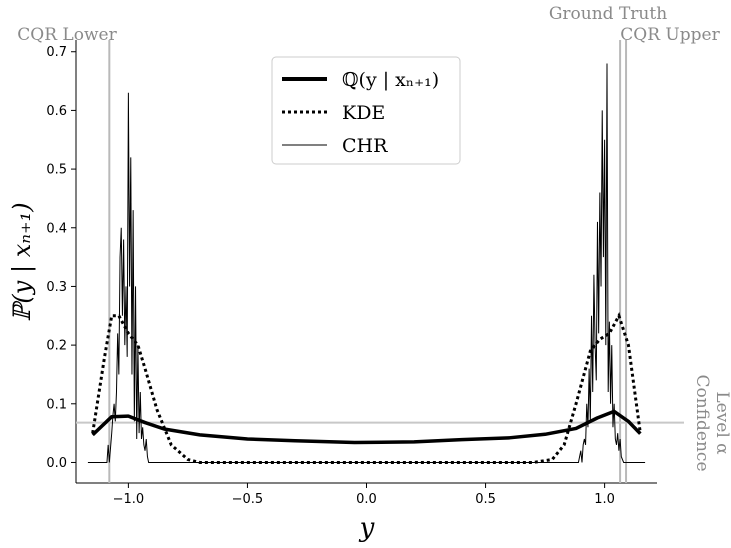 The image size is (731, 548). What do you see at coordinates (670, 35) in the screenshot?
I see `cqr-upper-label: CQR Upper` at bounding box center [670, 35].